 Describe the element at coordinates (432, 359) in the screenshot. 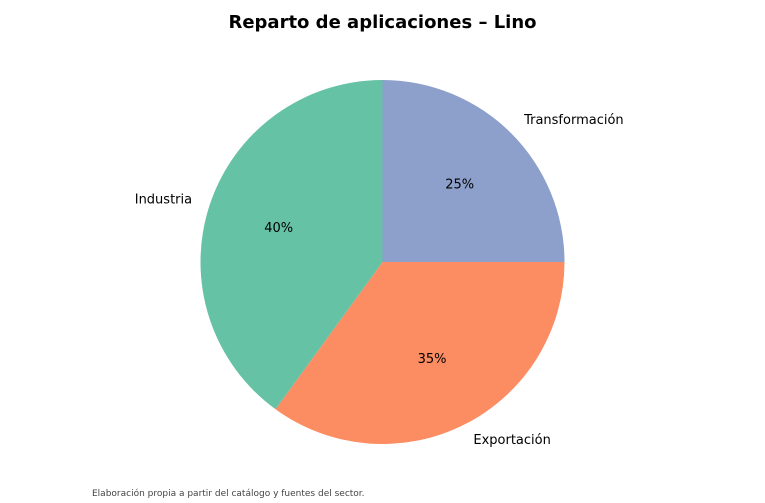

I see `slice-percent-label: 35%` at that location.